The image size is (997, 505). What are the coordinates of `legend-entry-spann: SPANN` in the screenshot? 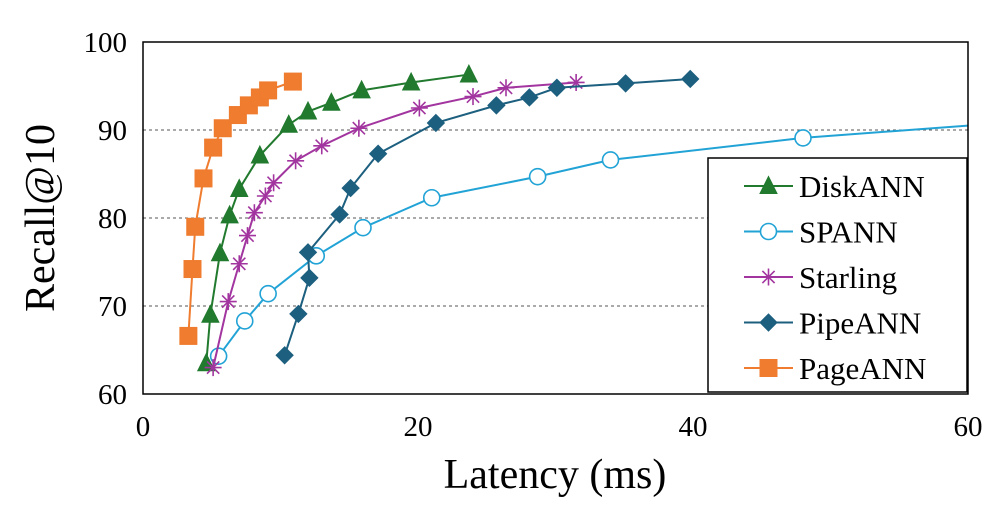 It's located at (821, 232).